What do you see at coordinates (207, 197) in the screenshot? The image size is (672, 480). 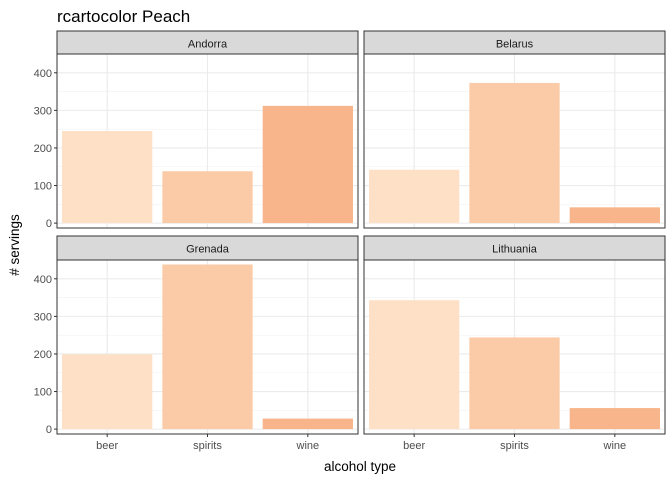 I see `bar-andorra-spirits` at bounding box center [207, 197].